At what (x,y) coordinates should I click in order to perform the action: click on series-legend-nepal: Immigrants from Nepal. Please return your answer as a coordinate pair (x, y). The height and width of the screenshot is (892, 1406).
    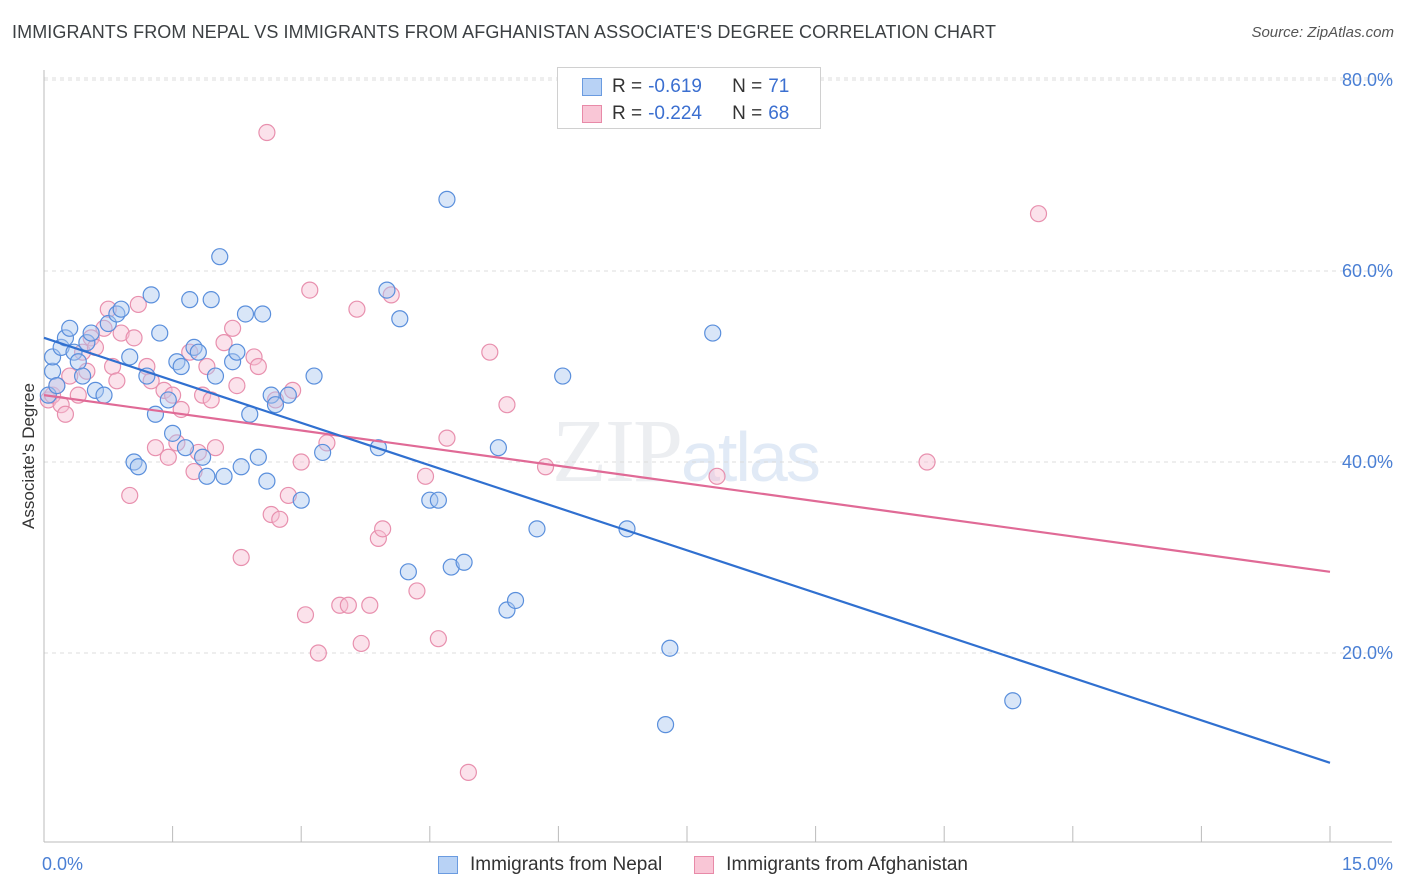
    Looking at the image, I should click on (550, 865).